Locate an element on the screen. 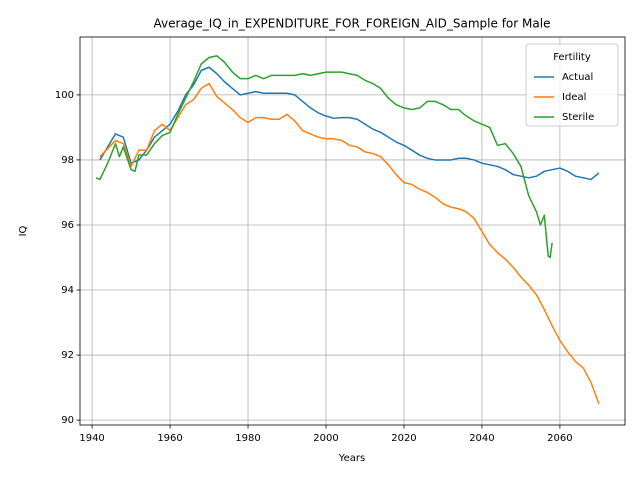  legend-label: Ideal is located at coordinates (574, 97).